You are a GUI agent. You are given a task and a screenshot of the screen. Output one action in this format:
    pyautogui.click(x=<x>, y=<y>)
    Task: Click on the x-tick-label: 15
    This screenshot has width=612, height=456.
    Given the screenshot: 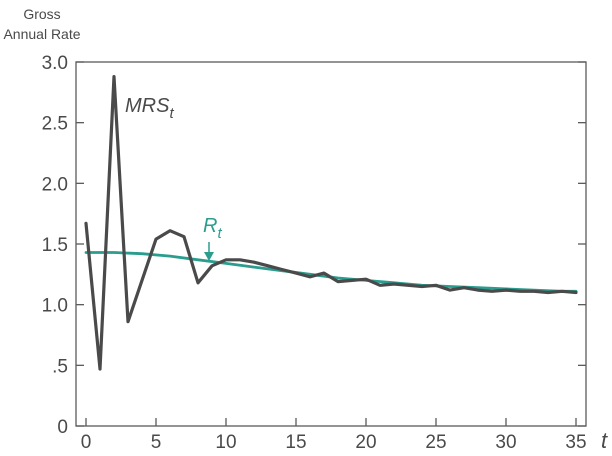 What is the action you would take?
    pyautogui.click(x=295, y=441)
    